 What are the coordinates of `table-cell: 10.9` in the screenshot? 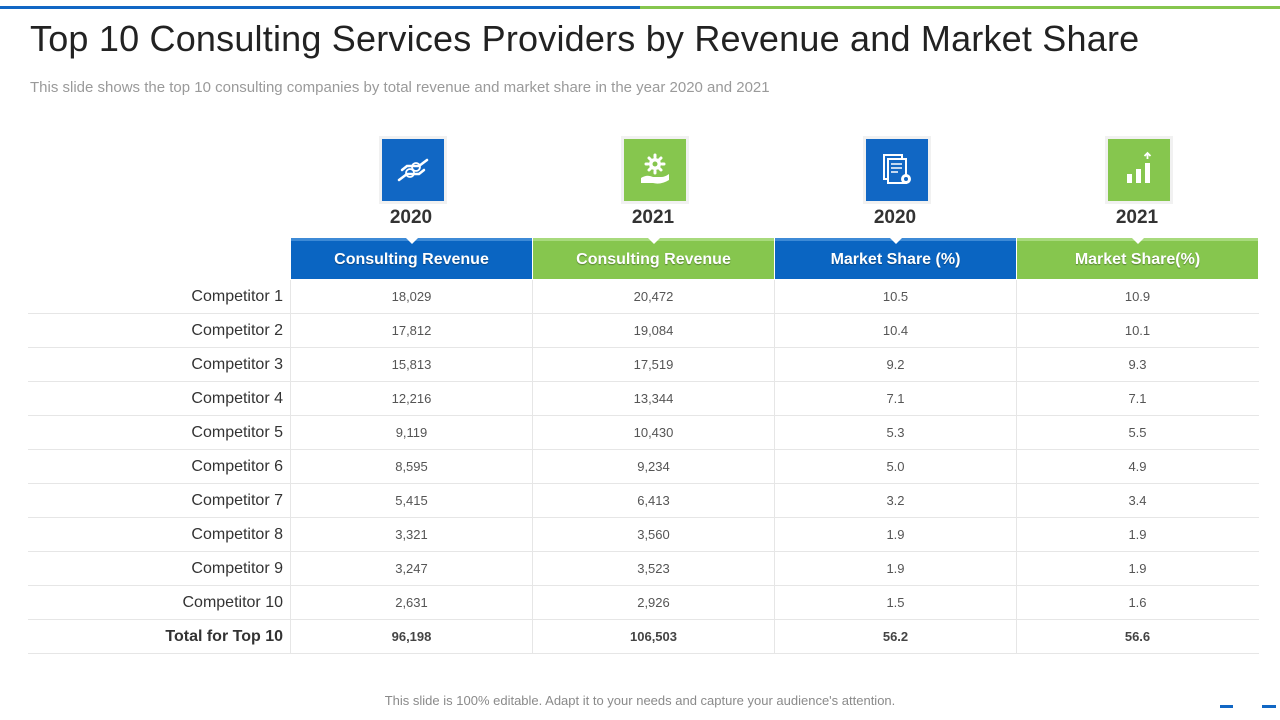 It's located at (1137, 296).